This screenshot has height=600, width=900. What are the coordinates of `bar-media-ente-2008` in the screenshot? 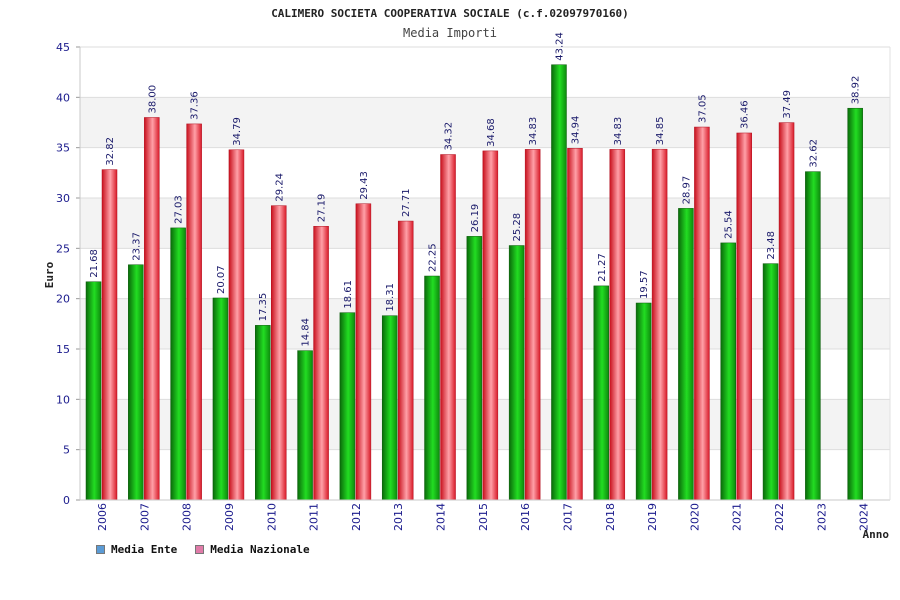 It's located at (178, 364).